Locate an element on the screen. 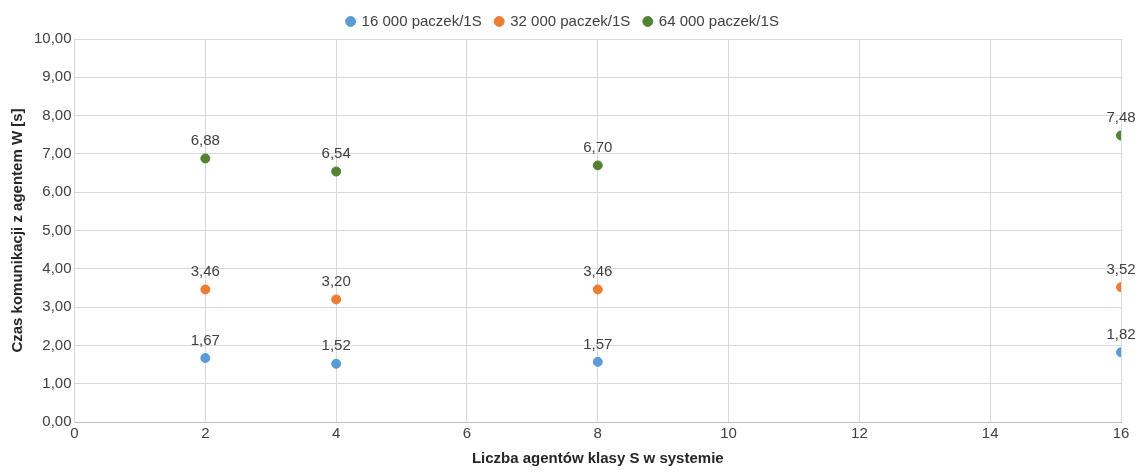 The width and height of the screenshot is (1141, 474). y-tick-label: 3,00 is located at coordinates (57, 306).